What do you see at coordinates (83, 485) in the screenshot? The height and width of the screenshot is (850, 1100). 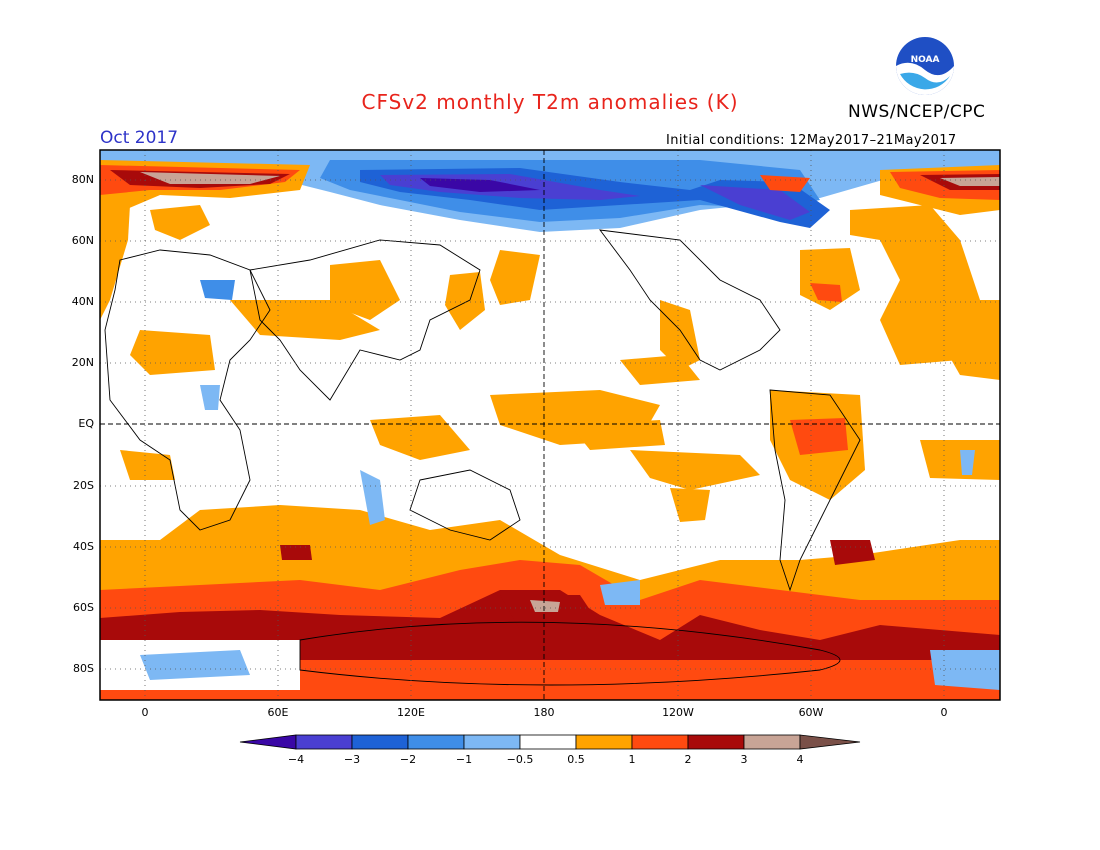 I see `lat-label: 20S` at bounding box center [83, 485].